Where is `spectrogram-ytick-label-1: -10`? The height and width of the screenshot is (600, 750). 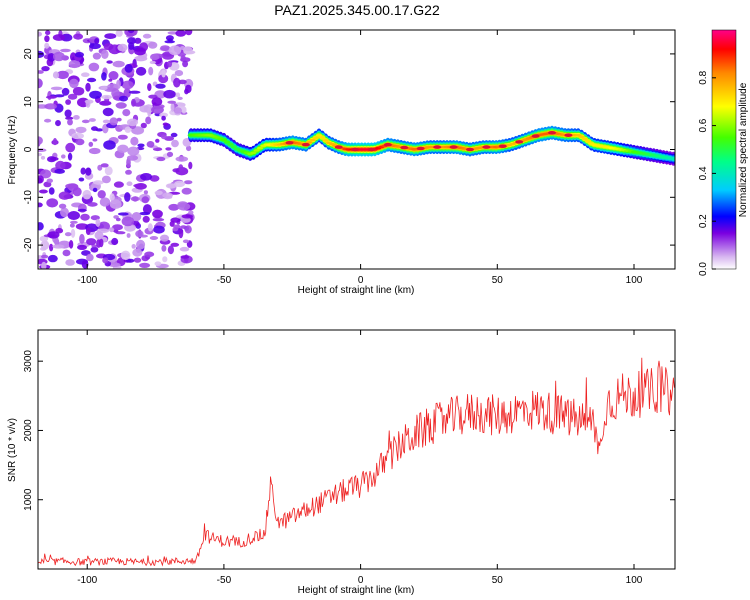
spectrogram-ytick-label-1: -10 is located at coordinates (28, 197).